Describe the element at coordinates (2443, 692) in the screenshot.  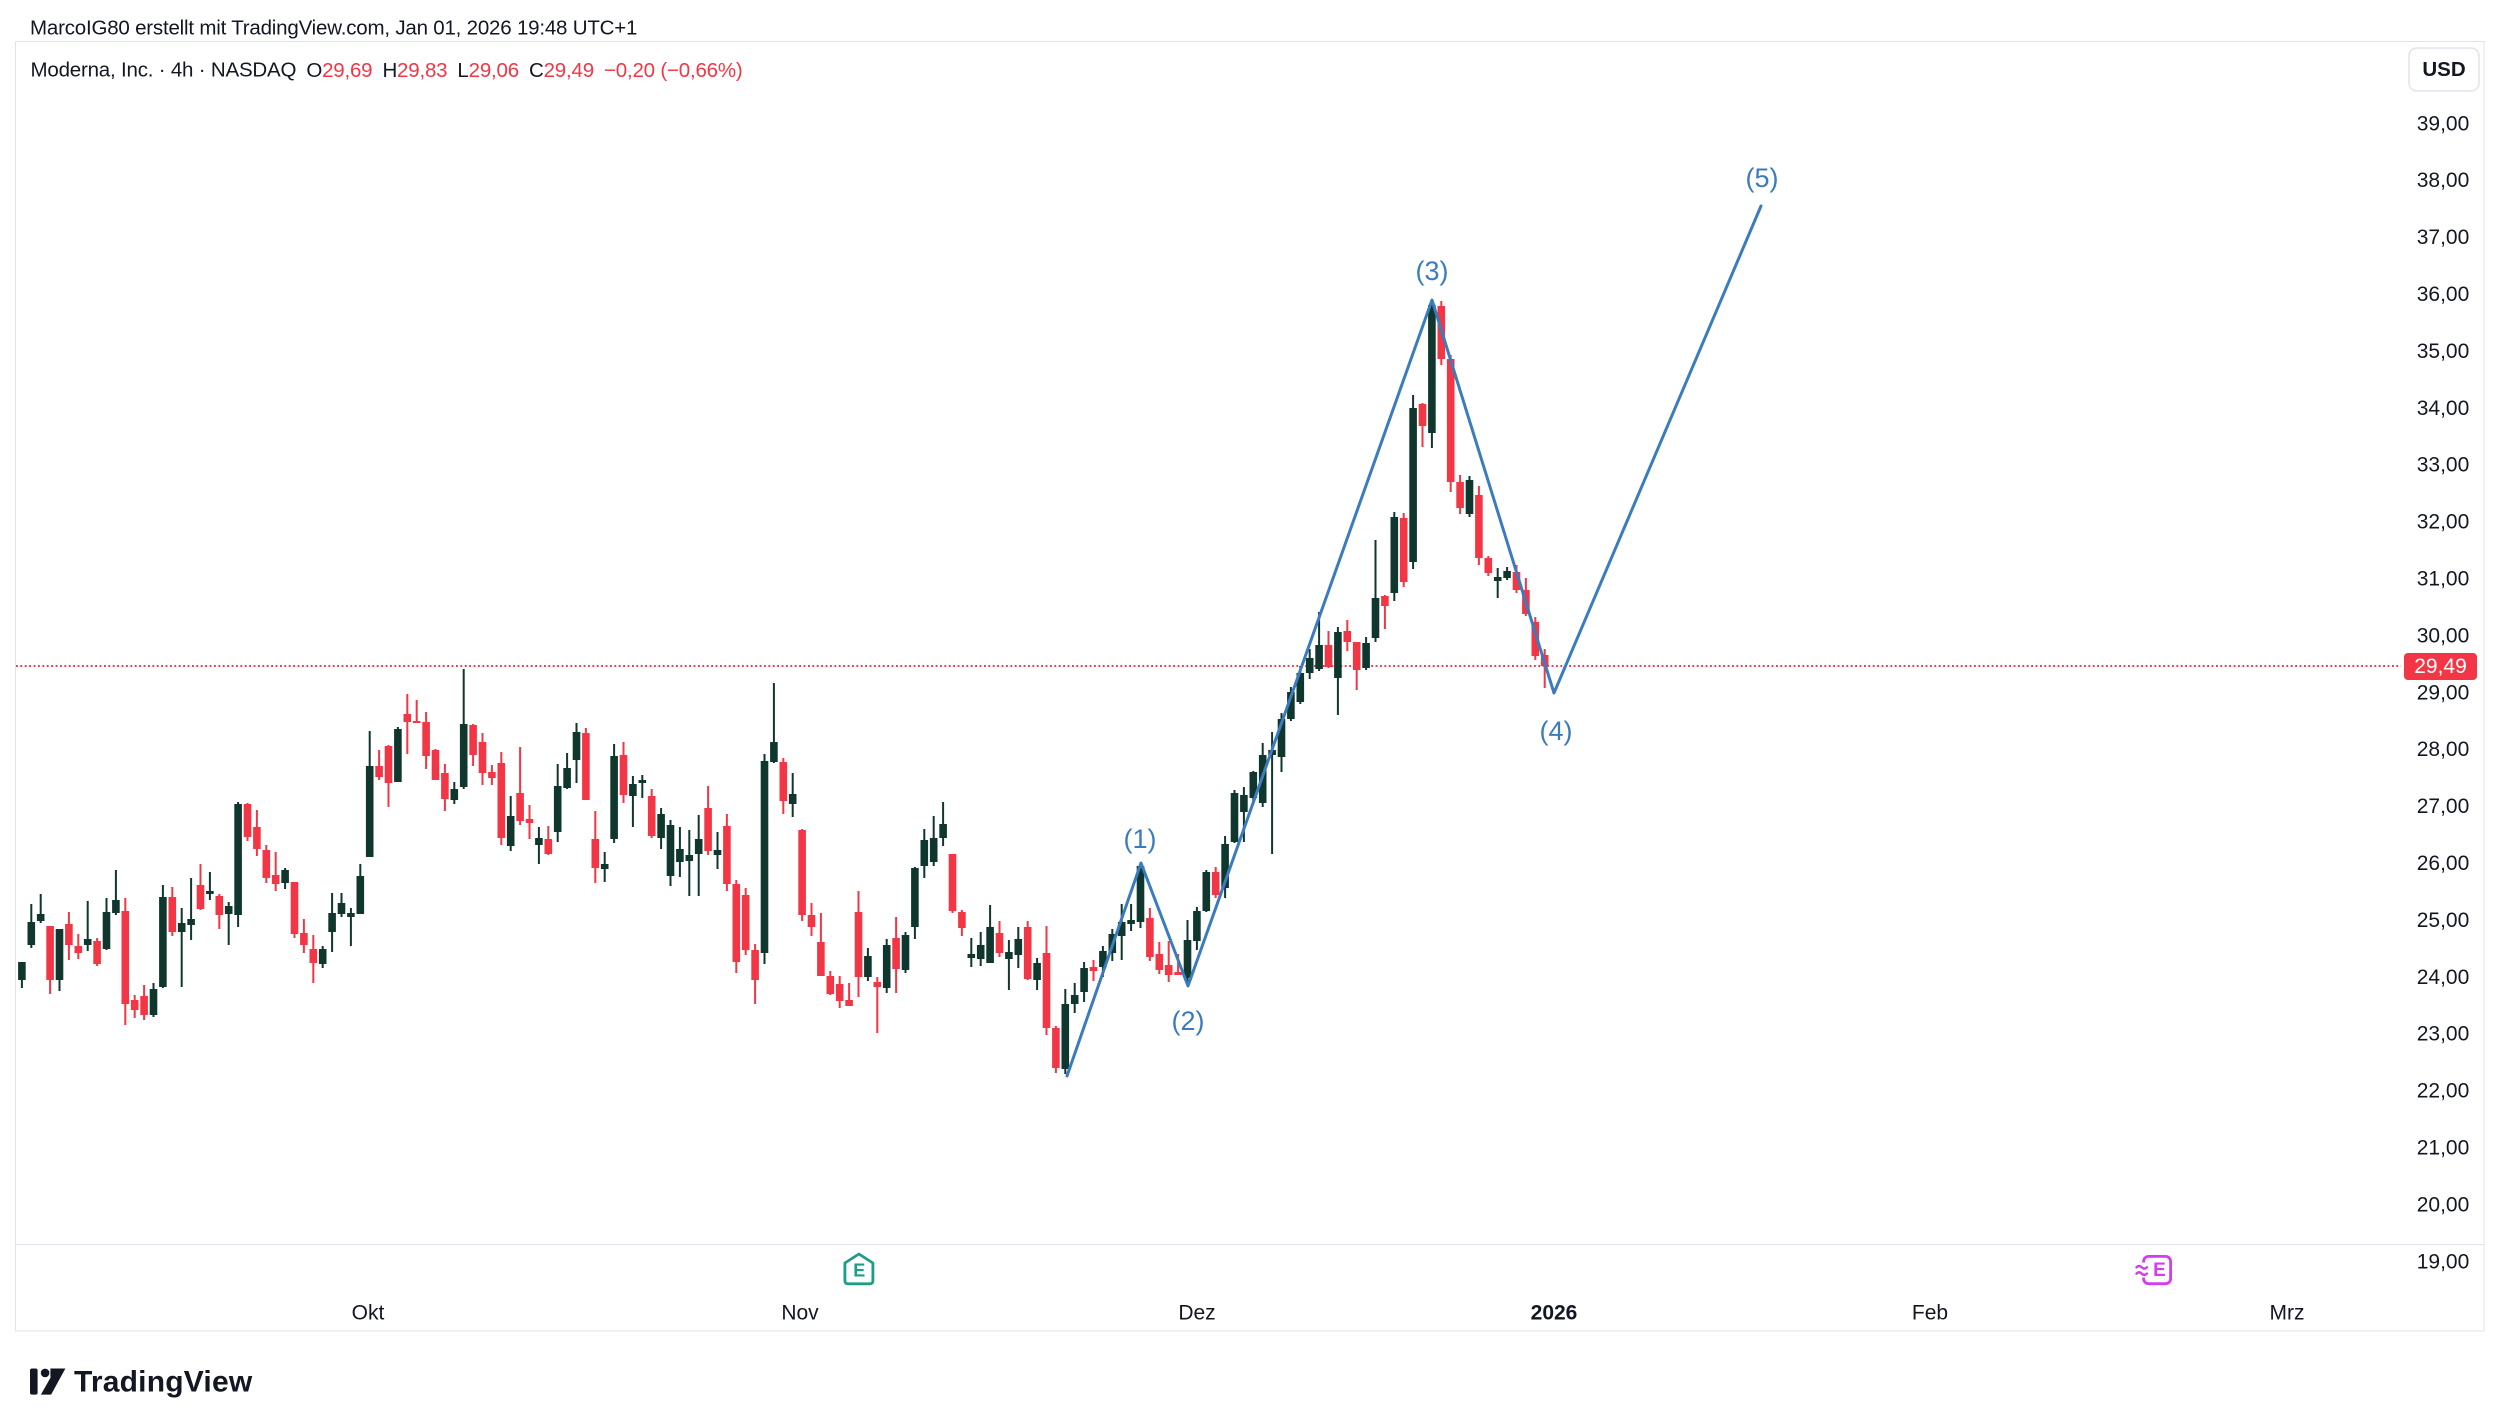
I see `svg-text: 29,00` at that location.